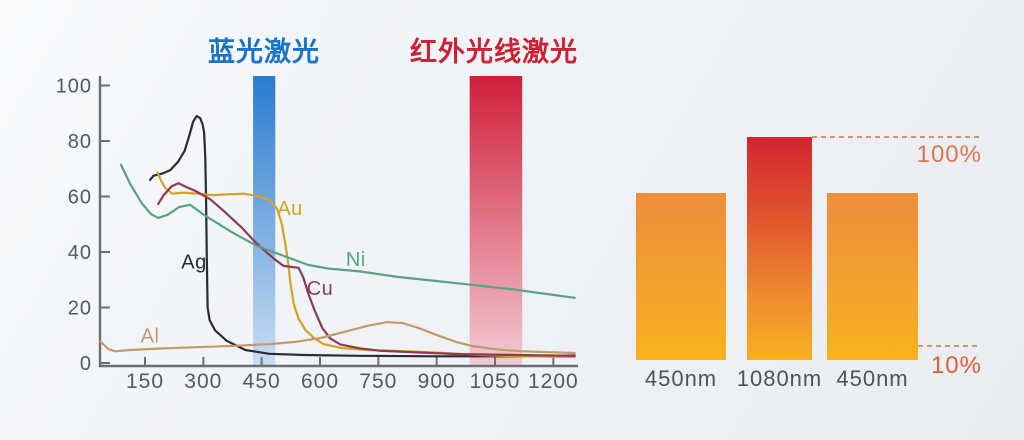  I want to click on x-tick-label: 900, so click(437, 381).